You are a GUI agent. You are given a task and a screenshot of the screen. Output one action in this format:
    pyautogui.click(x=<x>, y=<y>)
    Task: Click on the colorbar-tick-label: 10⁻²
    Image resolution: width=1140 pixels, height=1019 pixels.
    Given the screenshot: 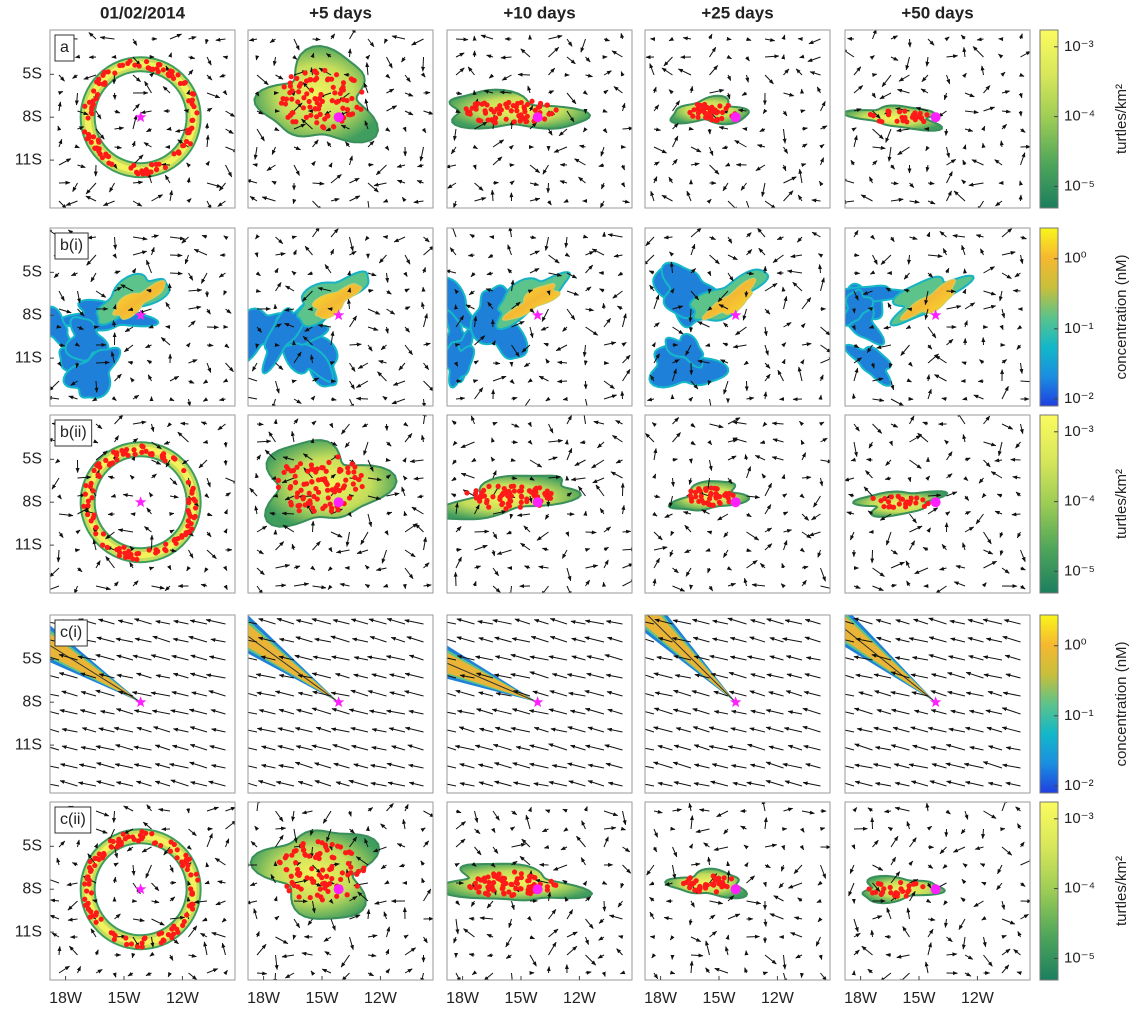 What is the action you would take?
    pyautogui.click(x=1079, y=785)
    